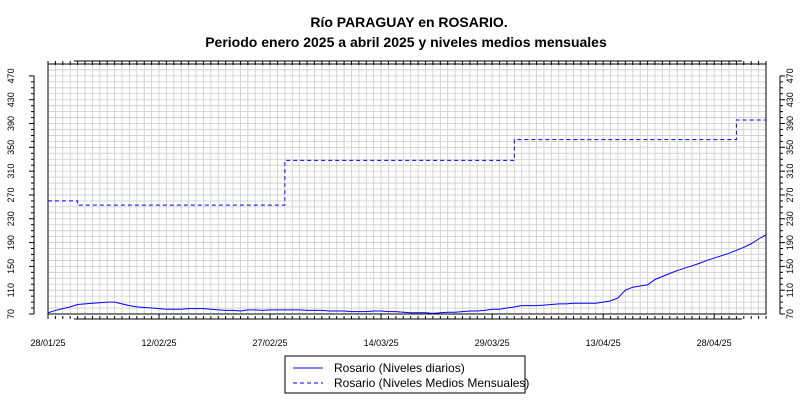 Image resolution: width=800 pixels, height=400 pixels. What do you see at coordinates (11, 99) in the screenshot?
I see `y-tick-label-left: 430` at bounding box center [11, 99].